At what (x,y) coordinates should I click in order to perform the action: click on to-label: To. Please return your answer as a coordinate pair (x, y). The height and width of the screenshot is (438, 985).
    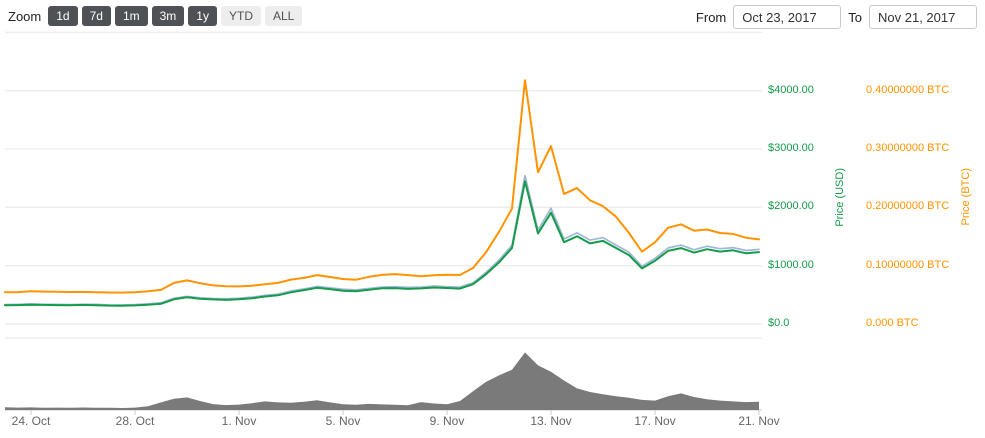
    Looking at the image, I should click on (855, 17).